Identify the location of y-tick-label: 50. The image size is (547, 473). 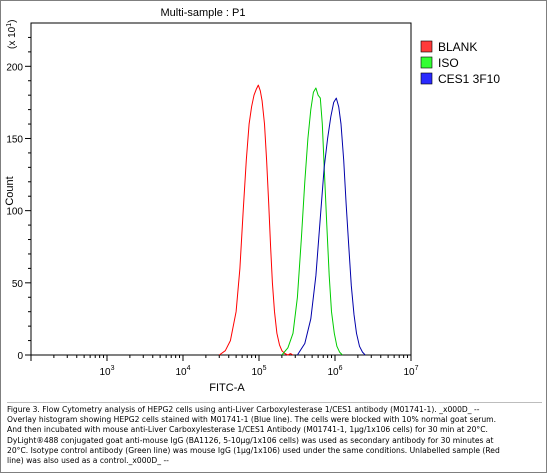
(18, 284).